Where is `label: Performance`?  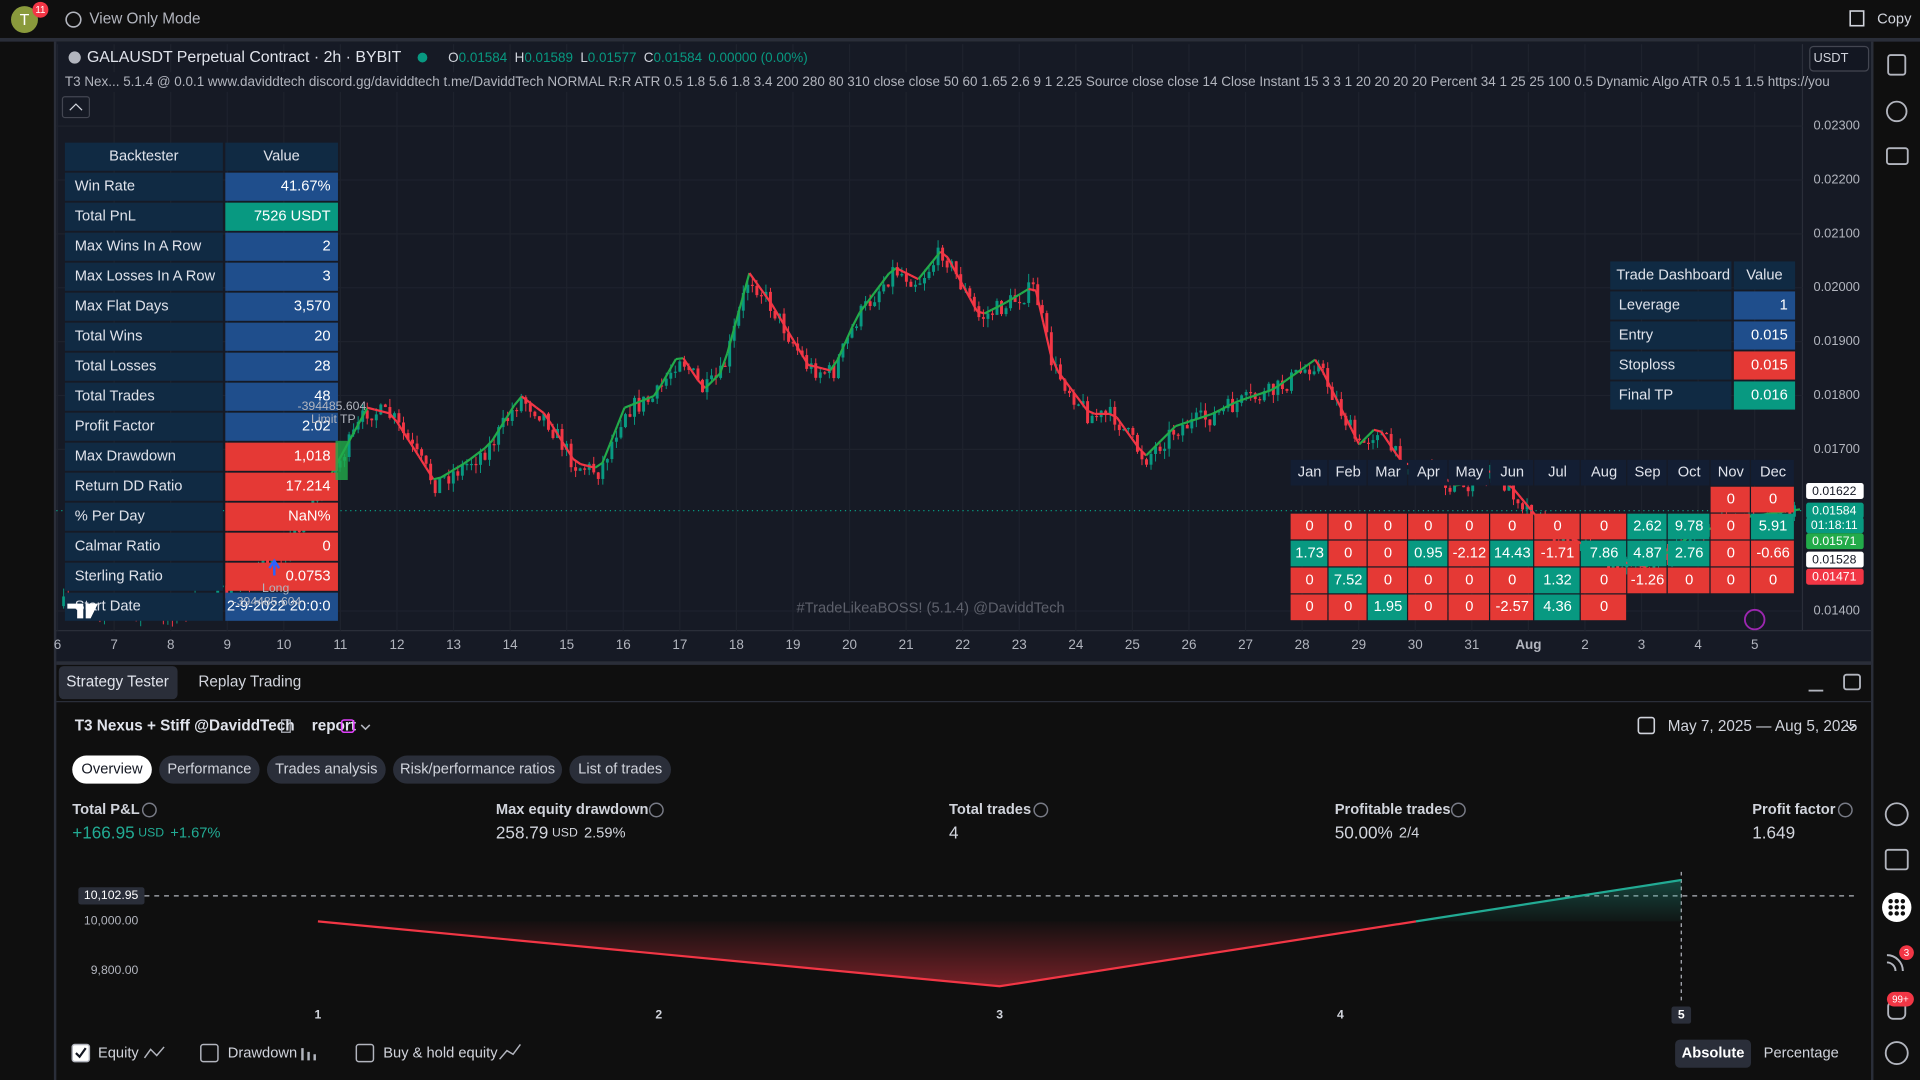 label: Performance is located at coordinates (209, 769).